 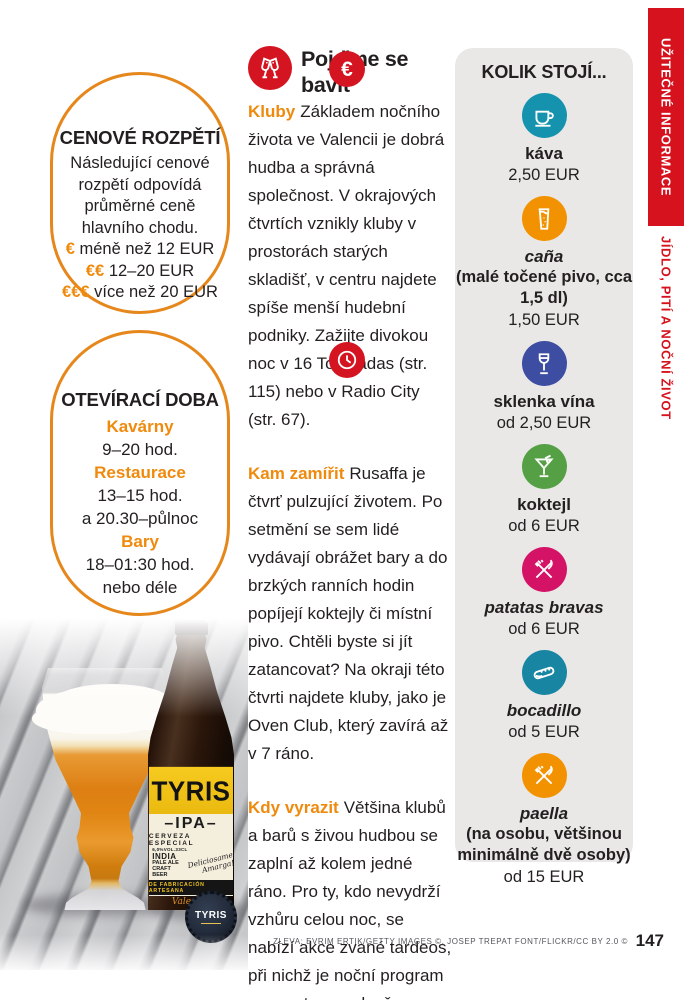 I want to click on bottle-cap, so click(x=191, y=627).